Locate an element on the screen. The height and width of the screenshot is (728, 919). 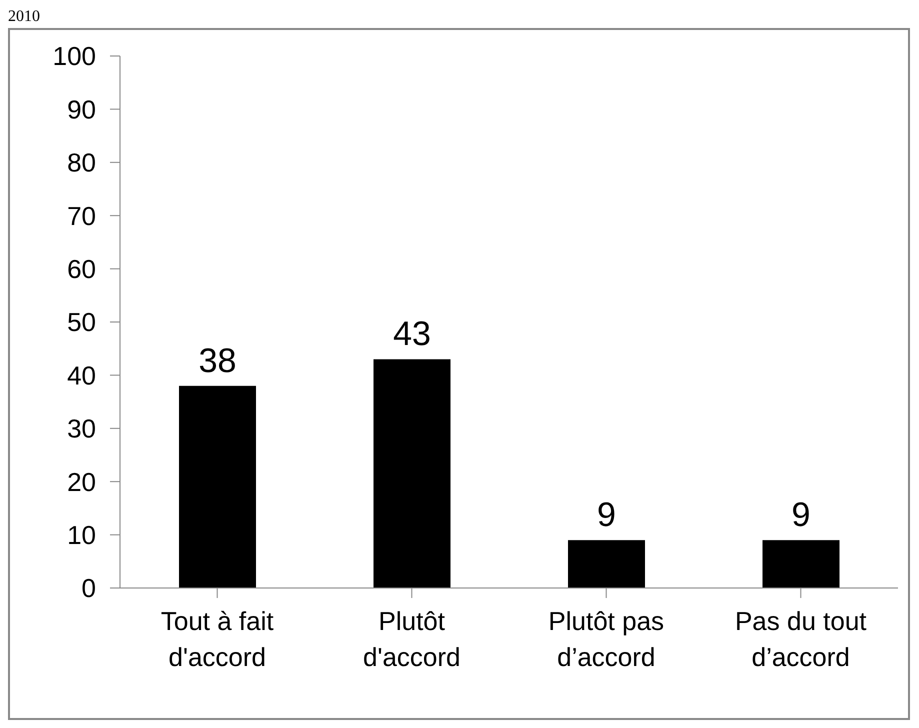
data-label: 38 is located at coordinates (217, 361).